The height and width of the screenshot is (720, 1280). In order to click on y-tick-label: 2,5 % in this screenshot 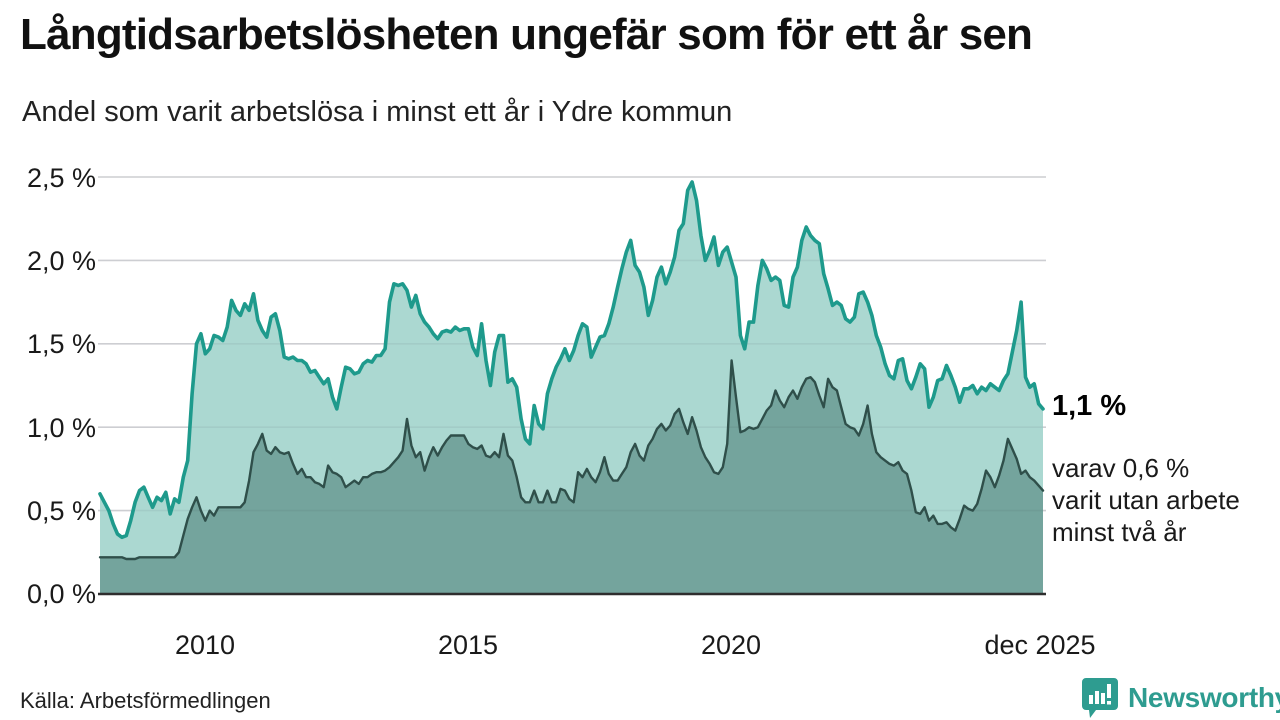, I will do `click(61, 178)`.